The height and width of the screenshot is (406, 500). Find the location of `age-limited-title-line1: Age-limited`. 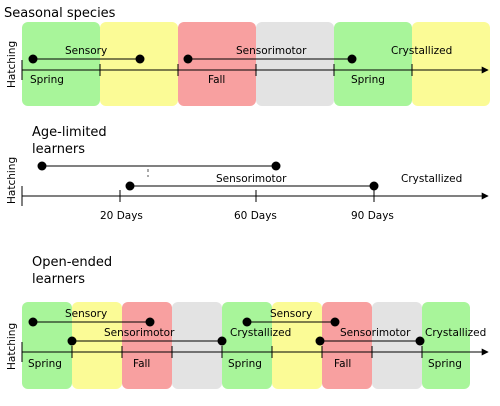

age-limited-title-line1: Age-limited is located at coordinates (69, 132).